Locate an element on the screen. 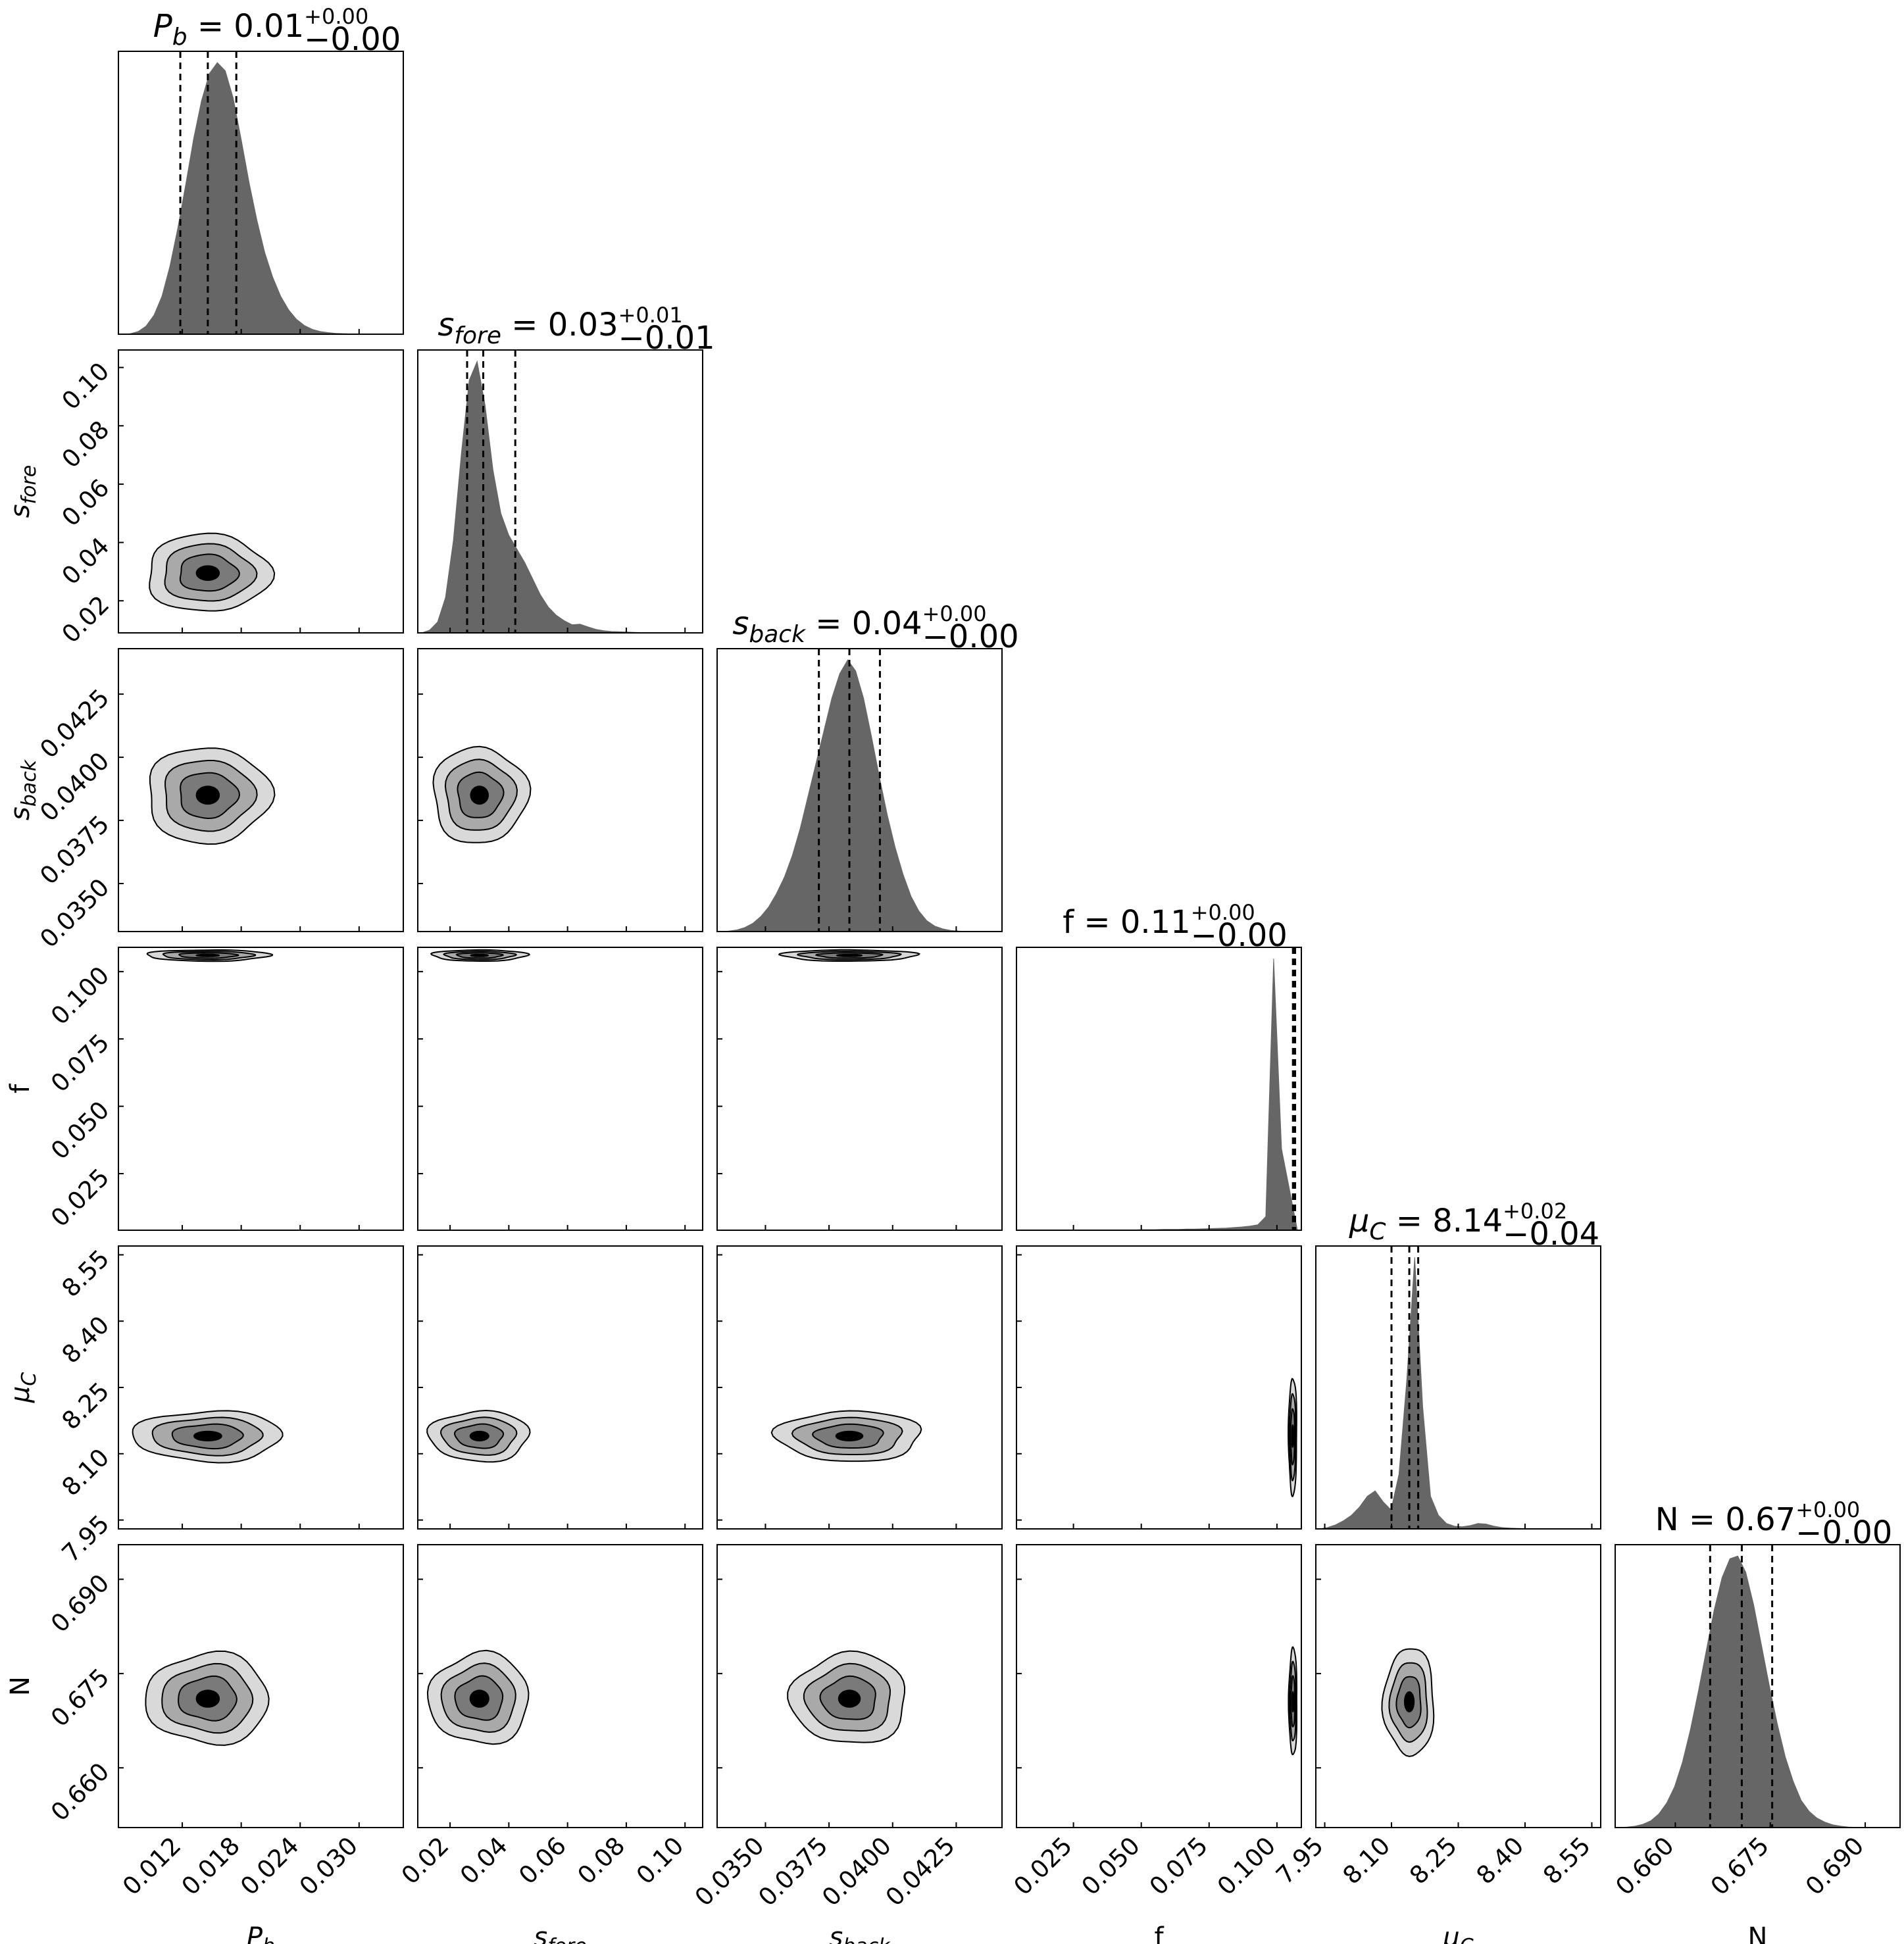  x-tick-label: 8.10 is located at coordinates (1367, 1861).